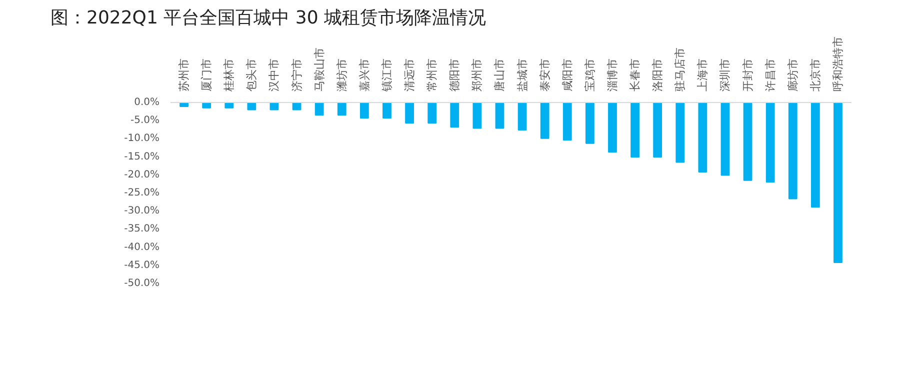  I want to click on chart-title: 图：2022Q1 平台全国百城中 30 城租赁市场降温情况, so click(268, 18).